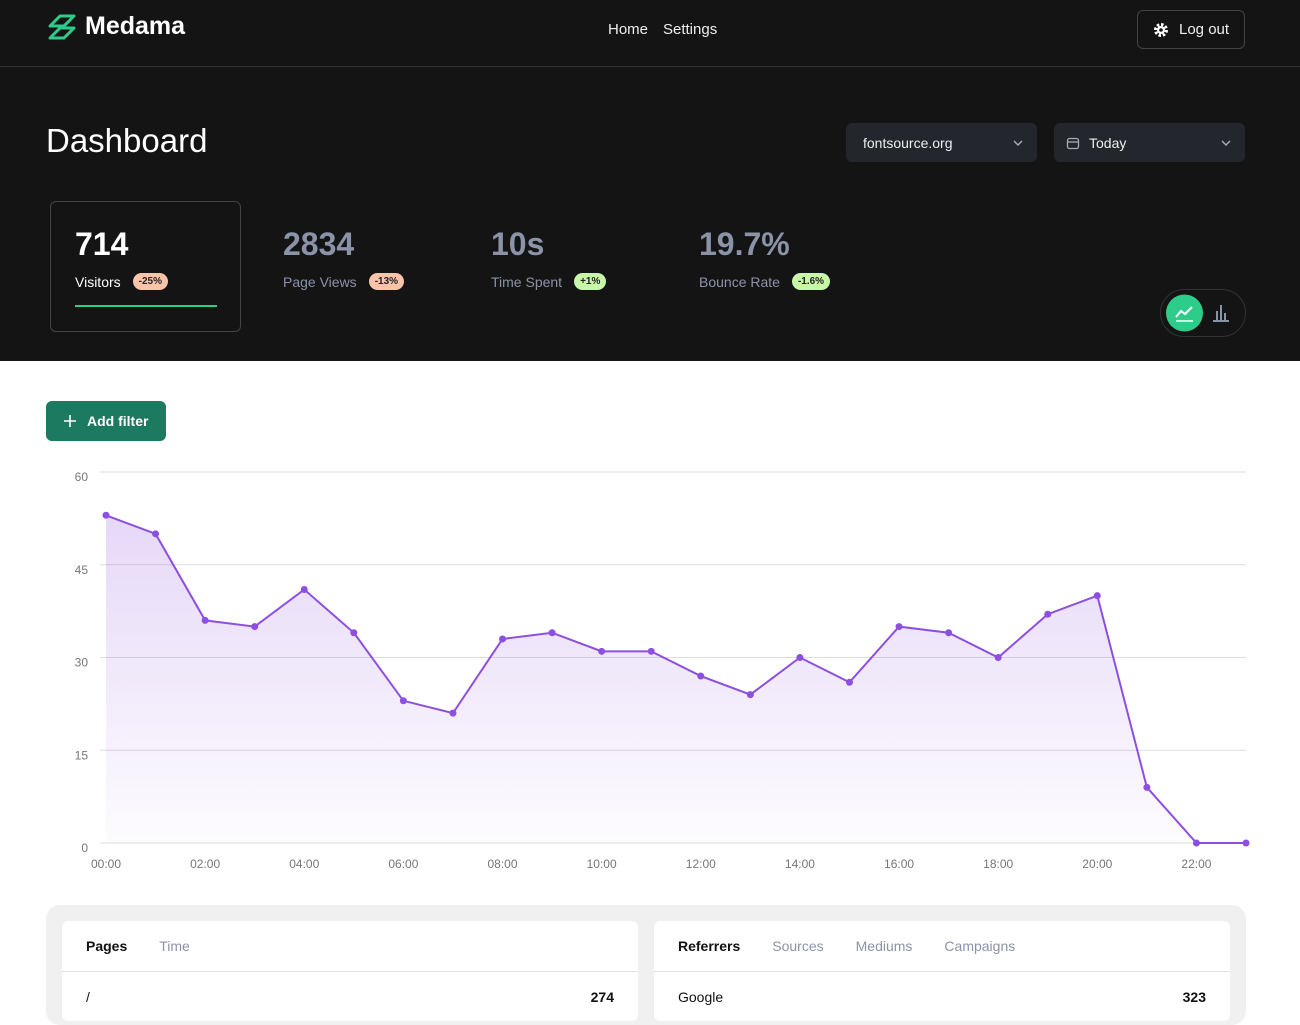 The width and height of the screenshot is (1300, 1025). I want to click on toggle-icons, so click(1204, 313).